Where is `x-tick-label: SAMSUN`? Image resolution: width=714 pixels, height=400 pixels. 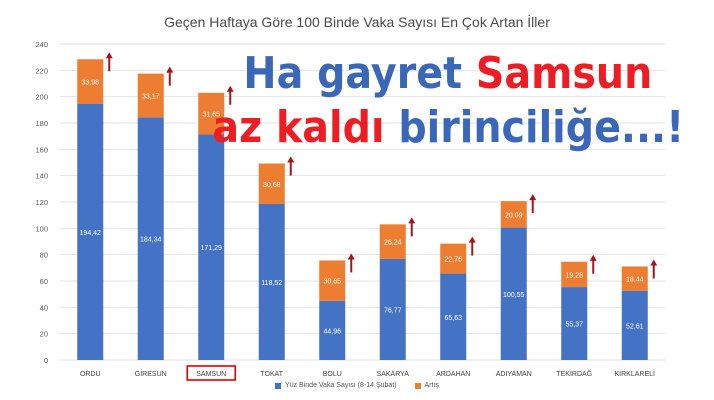 x-tick-label: SAMSUN is located at coordinates (211, 374).